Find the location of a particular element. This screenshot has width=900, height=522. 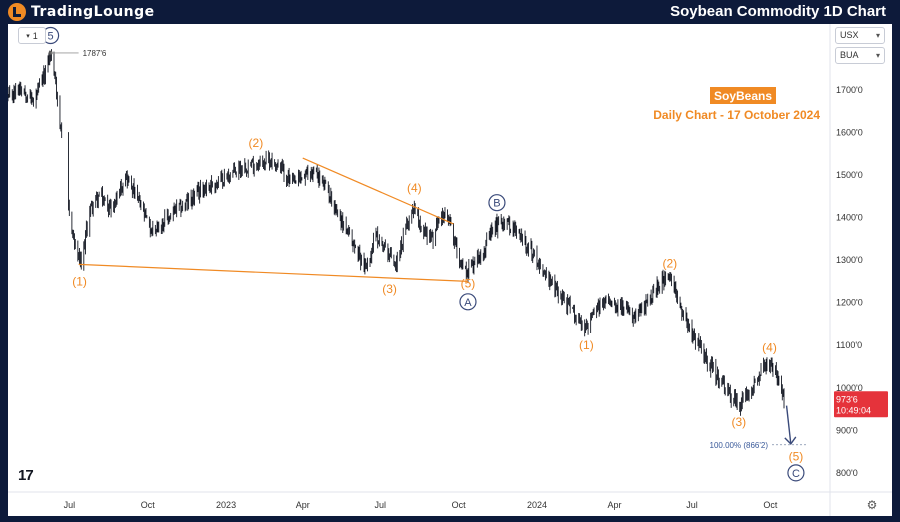

logo-icon is located at coordinates (17, 12).